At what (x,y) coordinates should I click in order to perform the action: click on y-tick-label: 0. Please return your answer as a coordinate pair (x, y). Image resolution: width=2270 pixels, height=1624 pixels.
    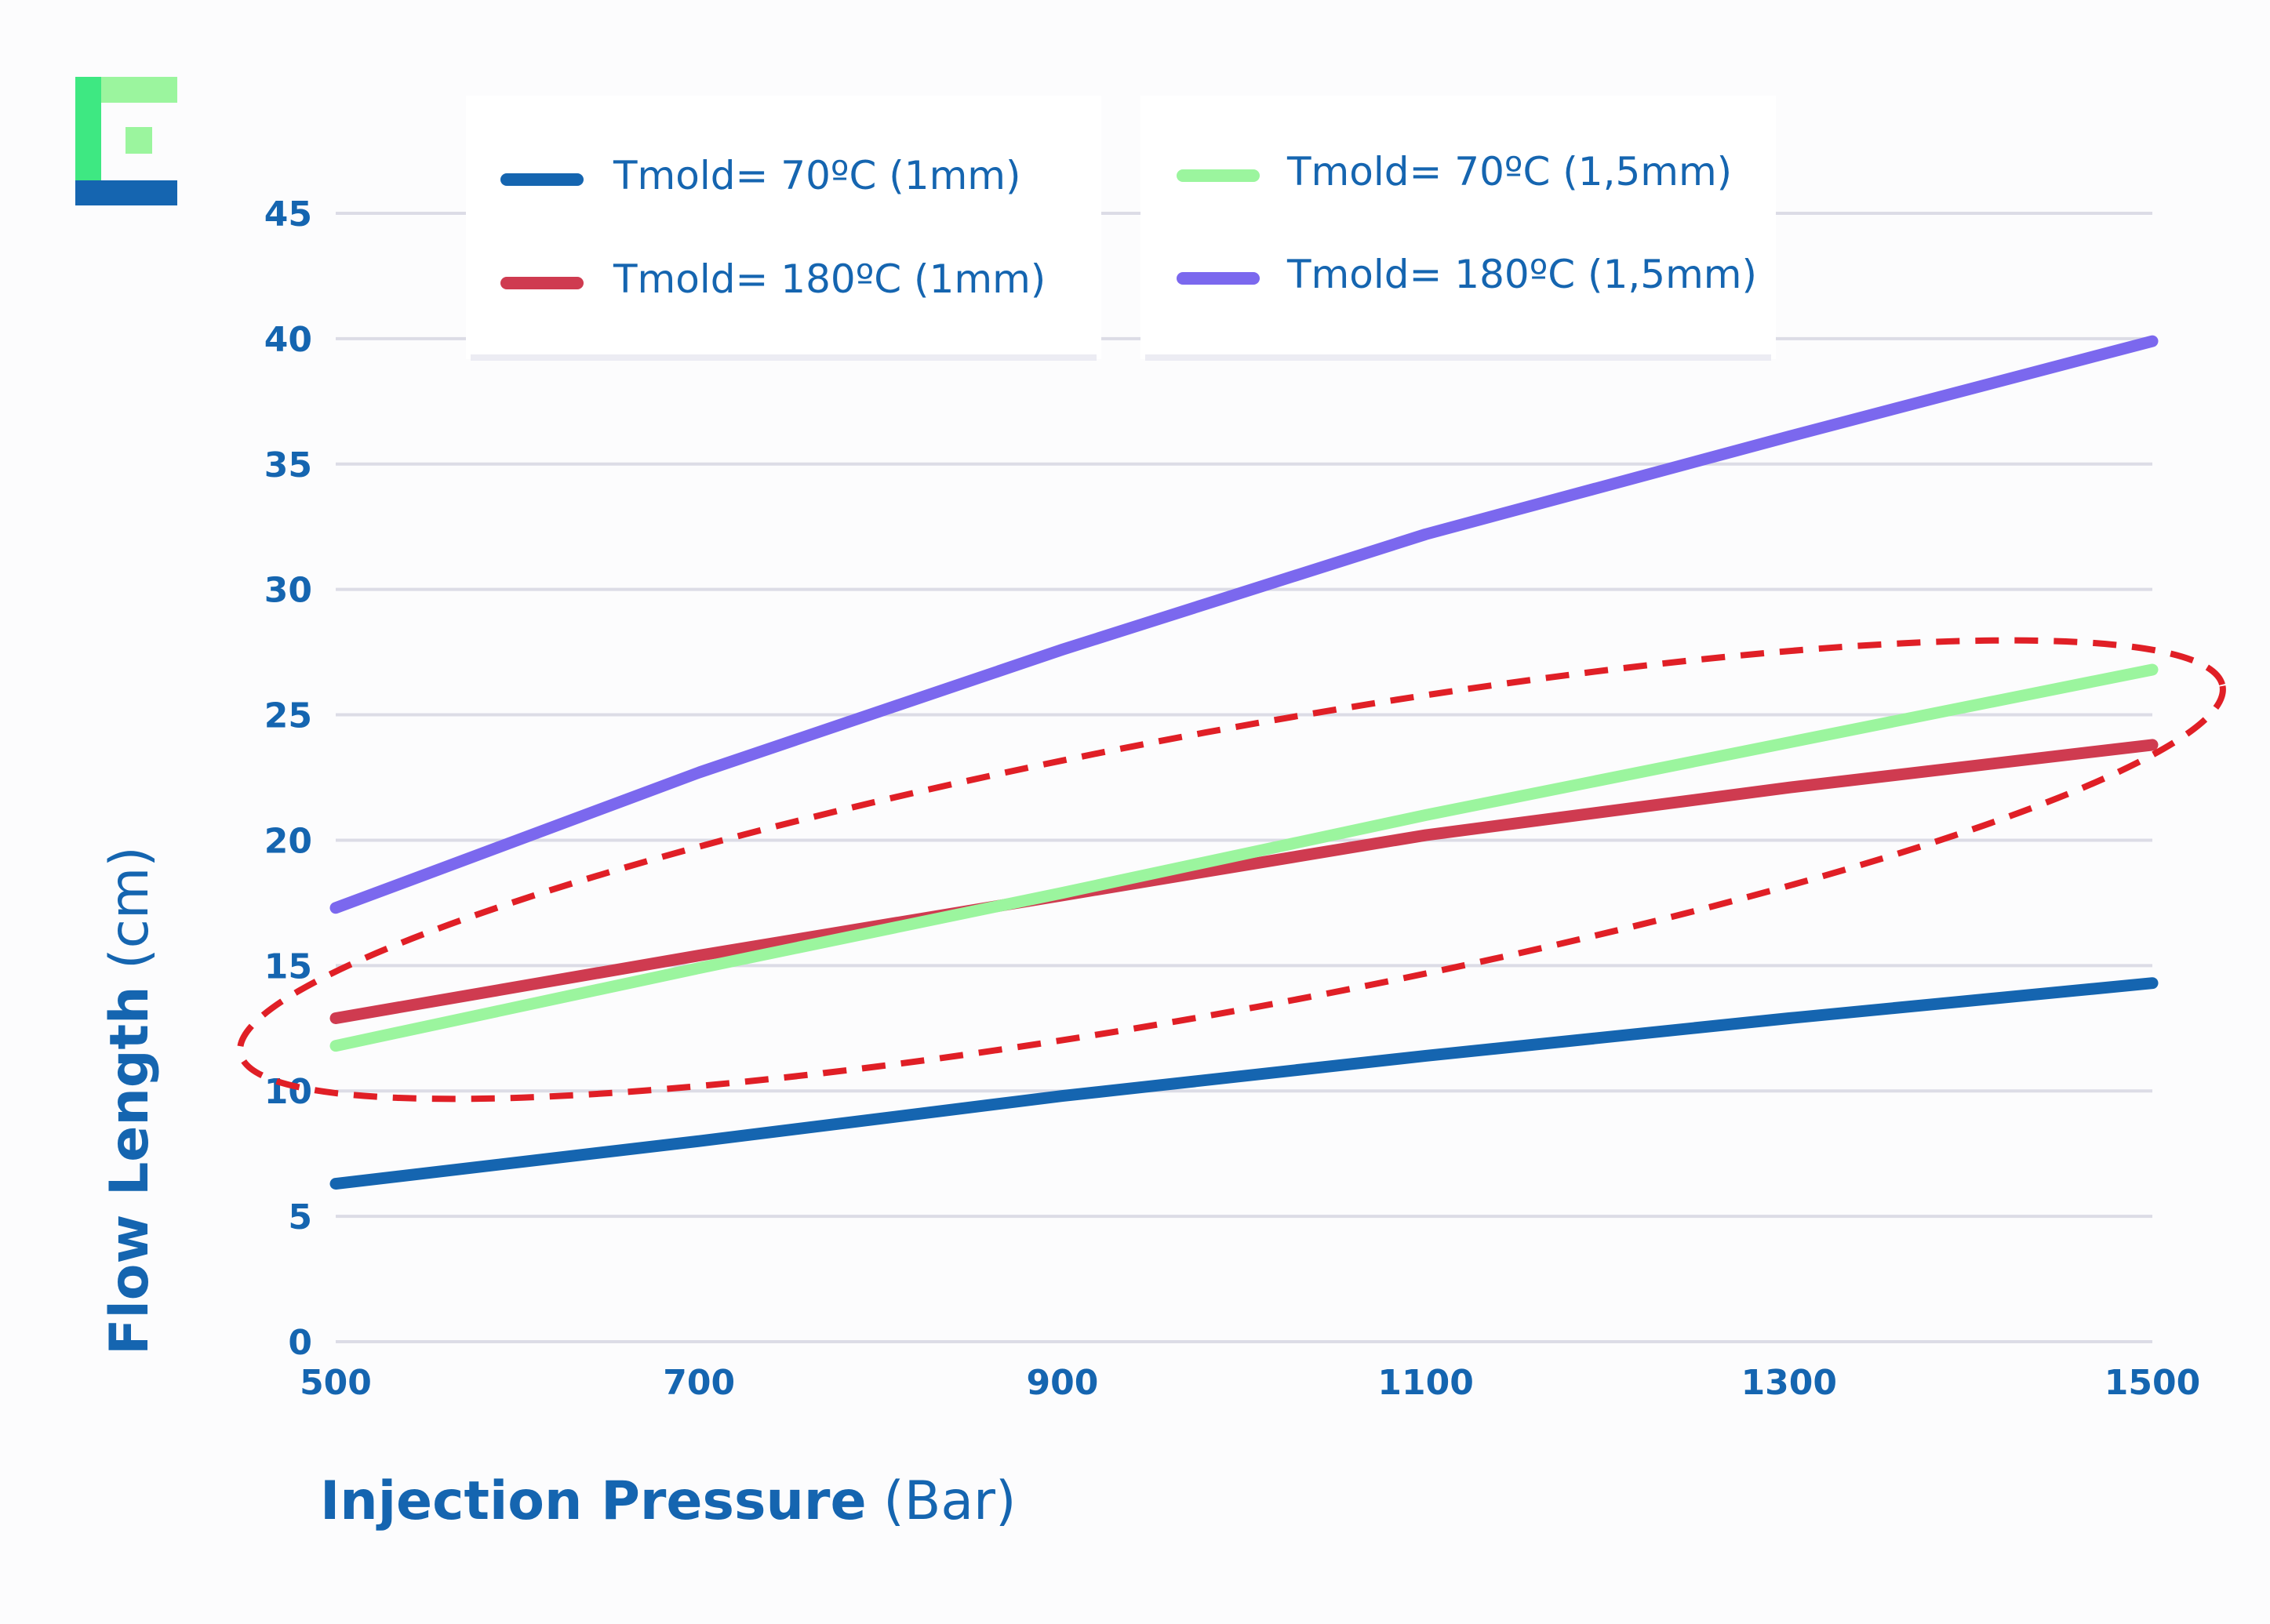
    Looking at the image, I should click on (300, 1343).